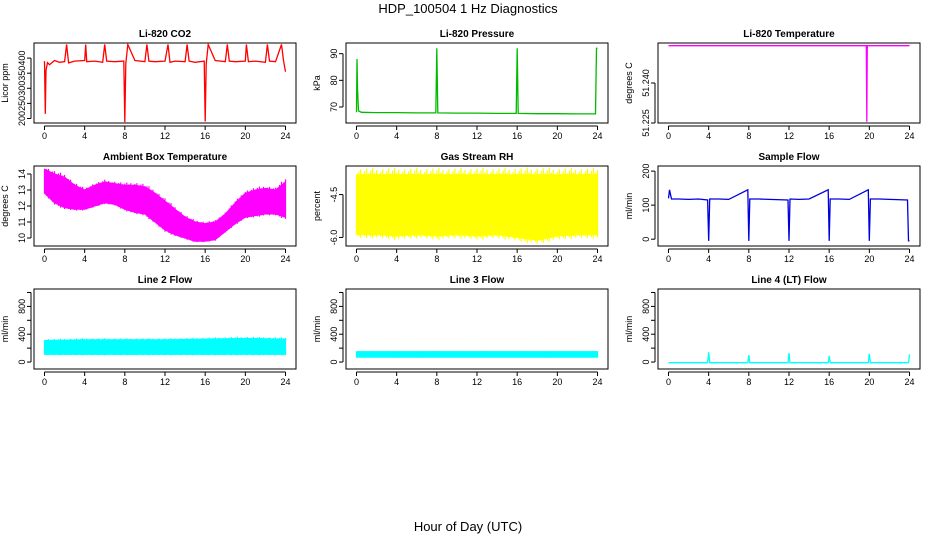 This screenshot has height=540, width=936. What do you see at coordinates (165, 280) in the screenshot?
I see `panel-title: Line 2 Flow` at bounding box center [165, 280].